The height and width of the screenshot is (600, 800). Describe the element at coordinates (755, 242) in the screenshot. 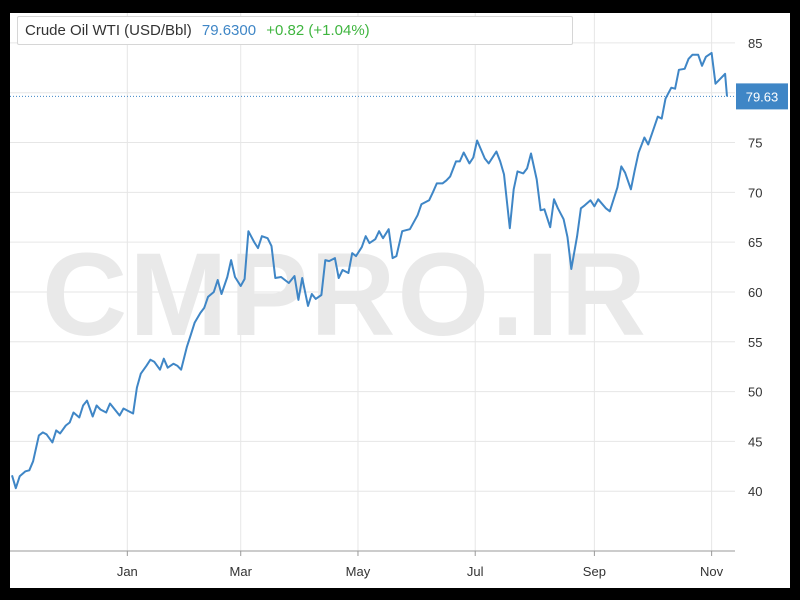

I see `y-tick-label: 65` at that location.